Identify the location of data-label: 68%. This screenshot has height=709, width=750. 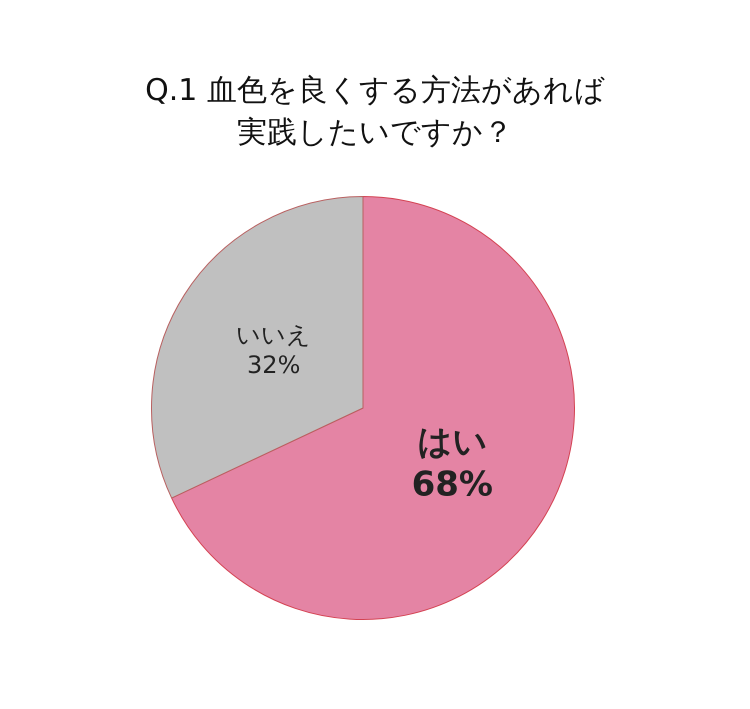
(452, 484).